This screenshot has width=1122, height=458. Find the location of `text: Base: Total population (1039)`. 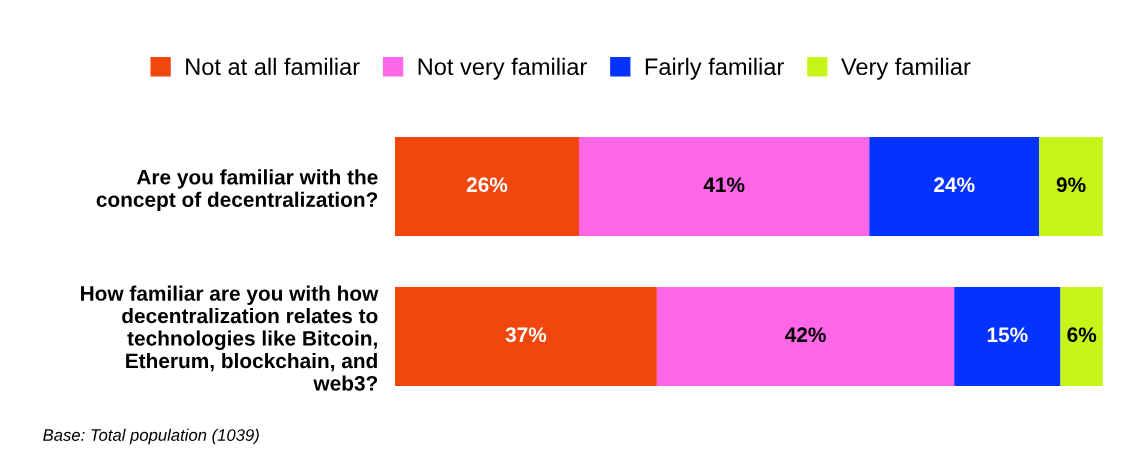

text: Base: Total population (1039) is located at coordinates (151, 436).